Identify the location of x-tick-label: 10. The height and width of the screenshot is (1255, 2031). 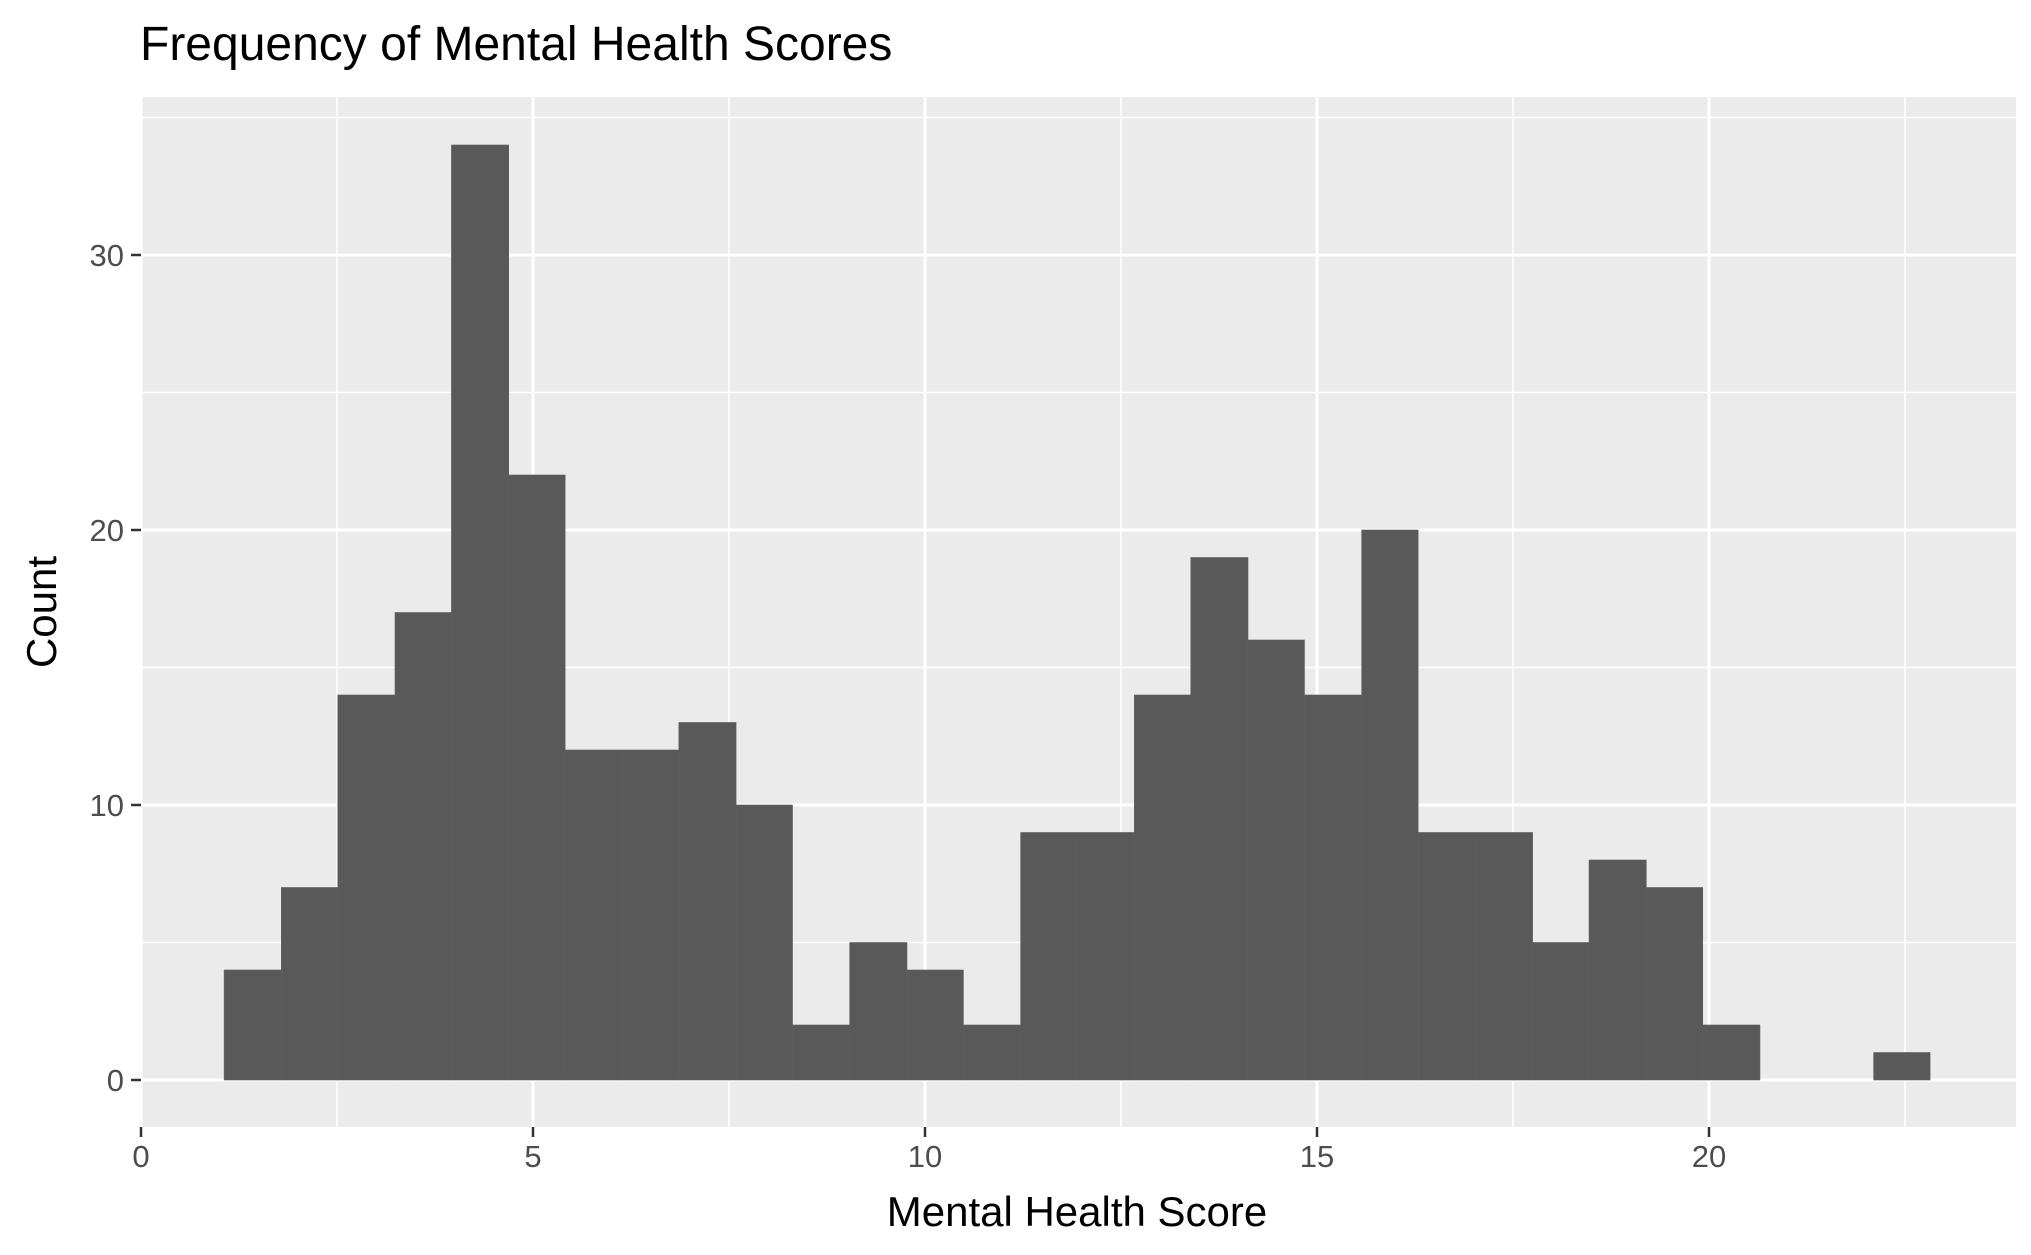
(925, 1156).